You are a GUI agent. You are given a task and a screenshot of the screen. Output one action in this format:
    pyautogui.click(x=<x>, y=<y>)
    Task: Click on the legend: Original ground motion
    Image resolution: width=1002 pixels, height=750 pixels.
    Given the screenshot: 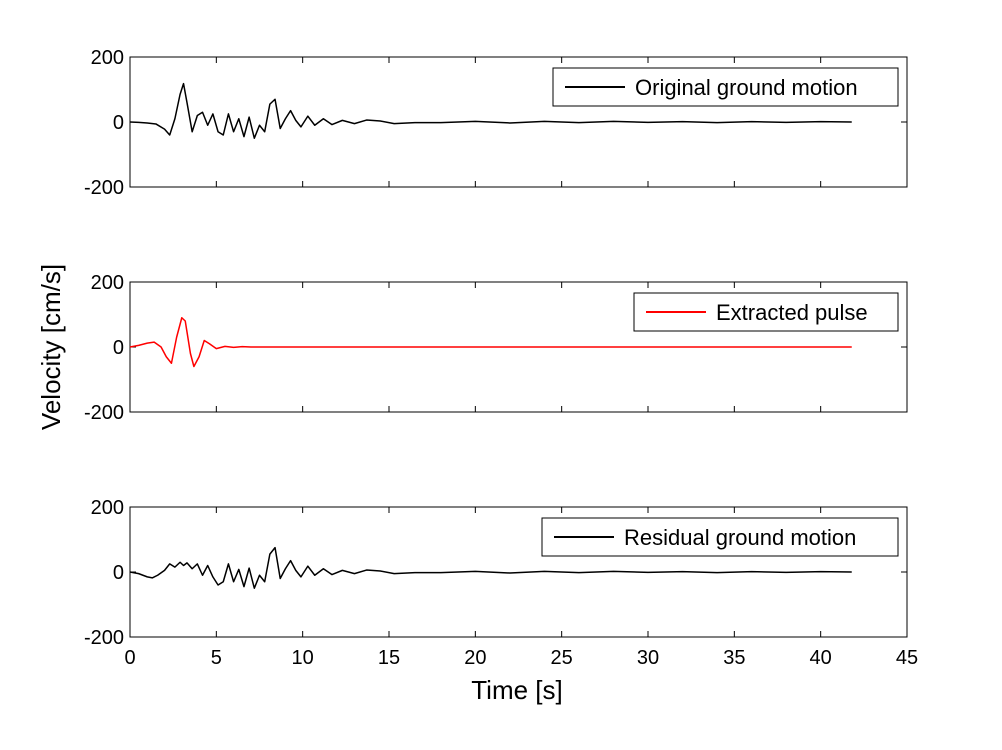 What is the action you would take?
    pyautogui.click(x=725, y=87)
    